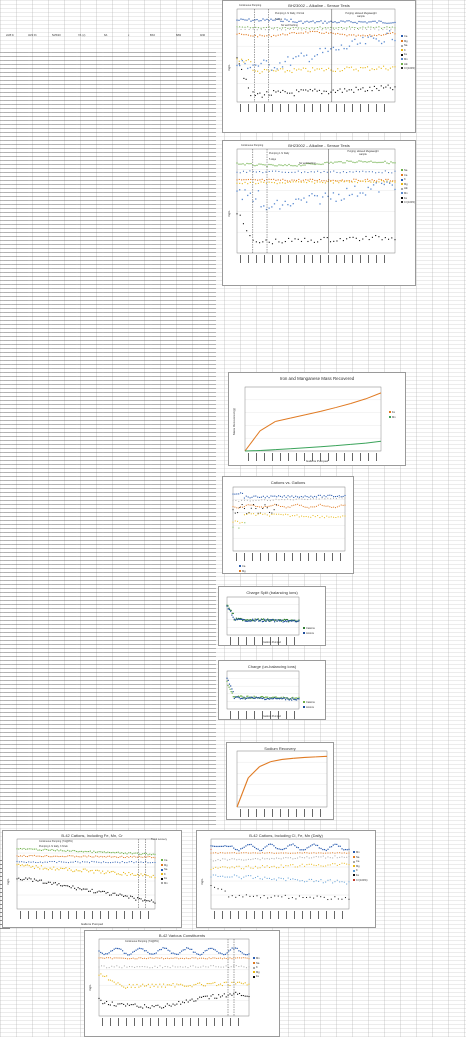  Describe the element at coordinates (164, 873) in the screenshot. I see `chart-8-legend: Ca Mg Na K Fe Mn` at that location.